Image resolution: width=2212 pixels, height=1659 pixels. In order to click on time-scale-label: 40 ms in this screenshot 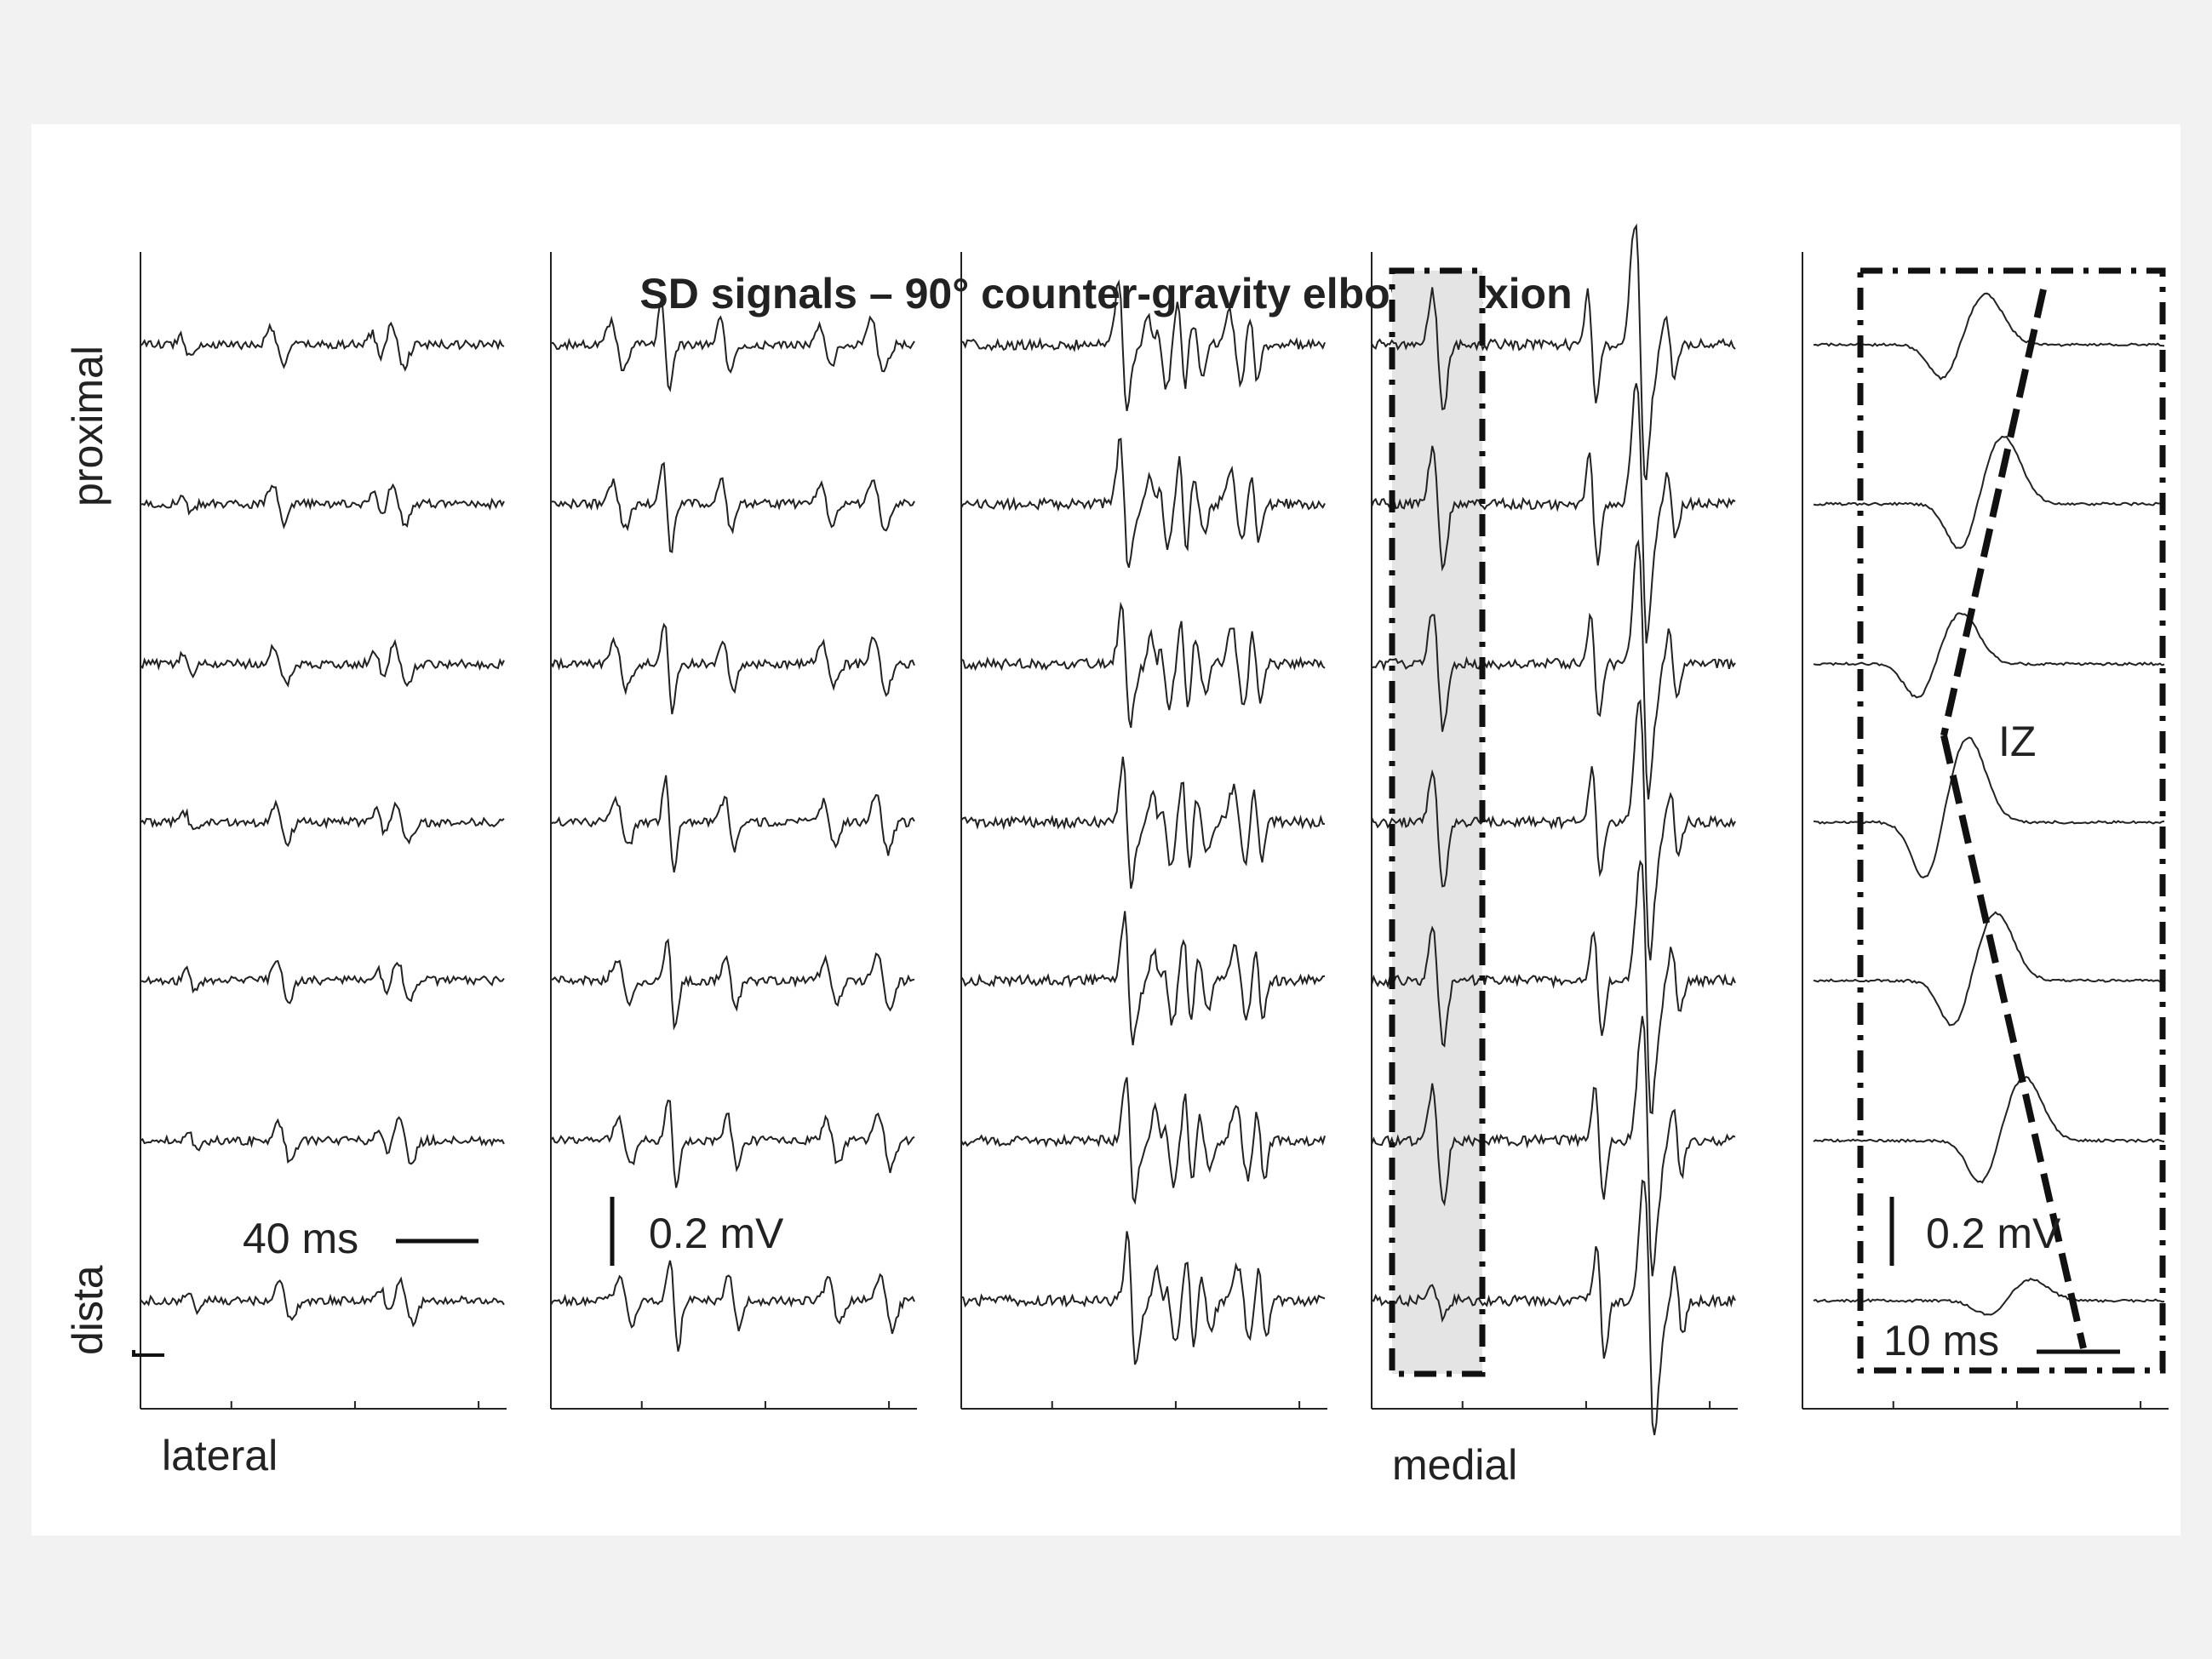, I will do `click(301, 1238)`.